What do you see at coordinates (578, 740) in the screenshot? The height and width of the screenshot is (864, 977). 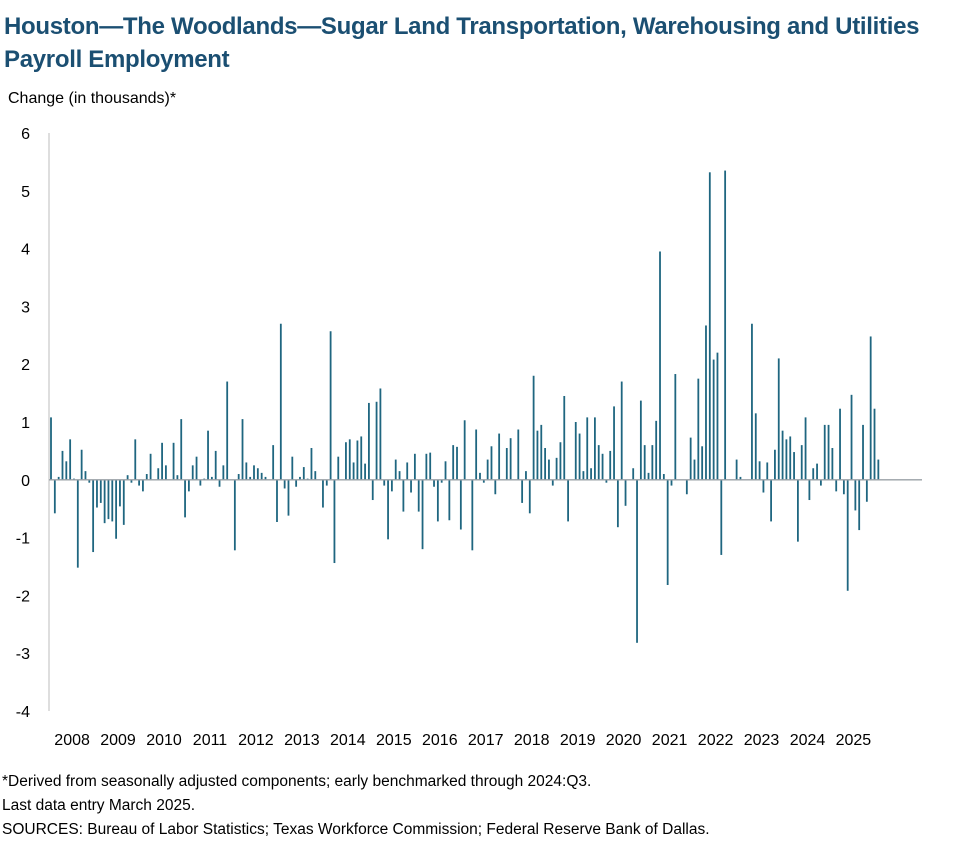 I see `x-tick-label: 2019` at bounding box center [578, 740].